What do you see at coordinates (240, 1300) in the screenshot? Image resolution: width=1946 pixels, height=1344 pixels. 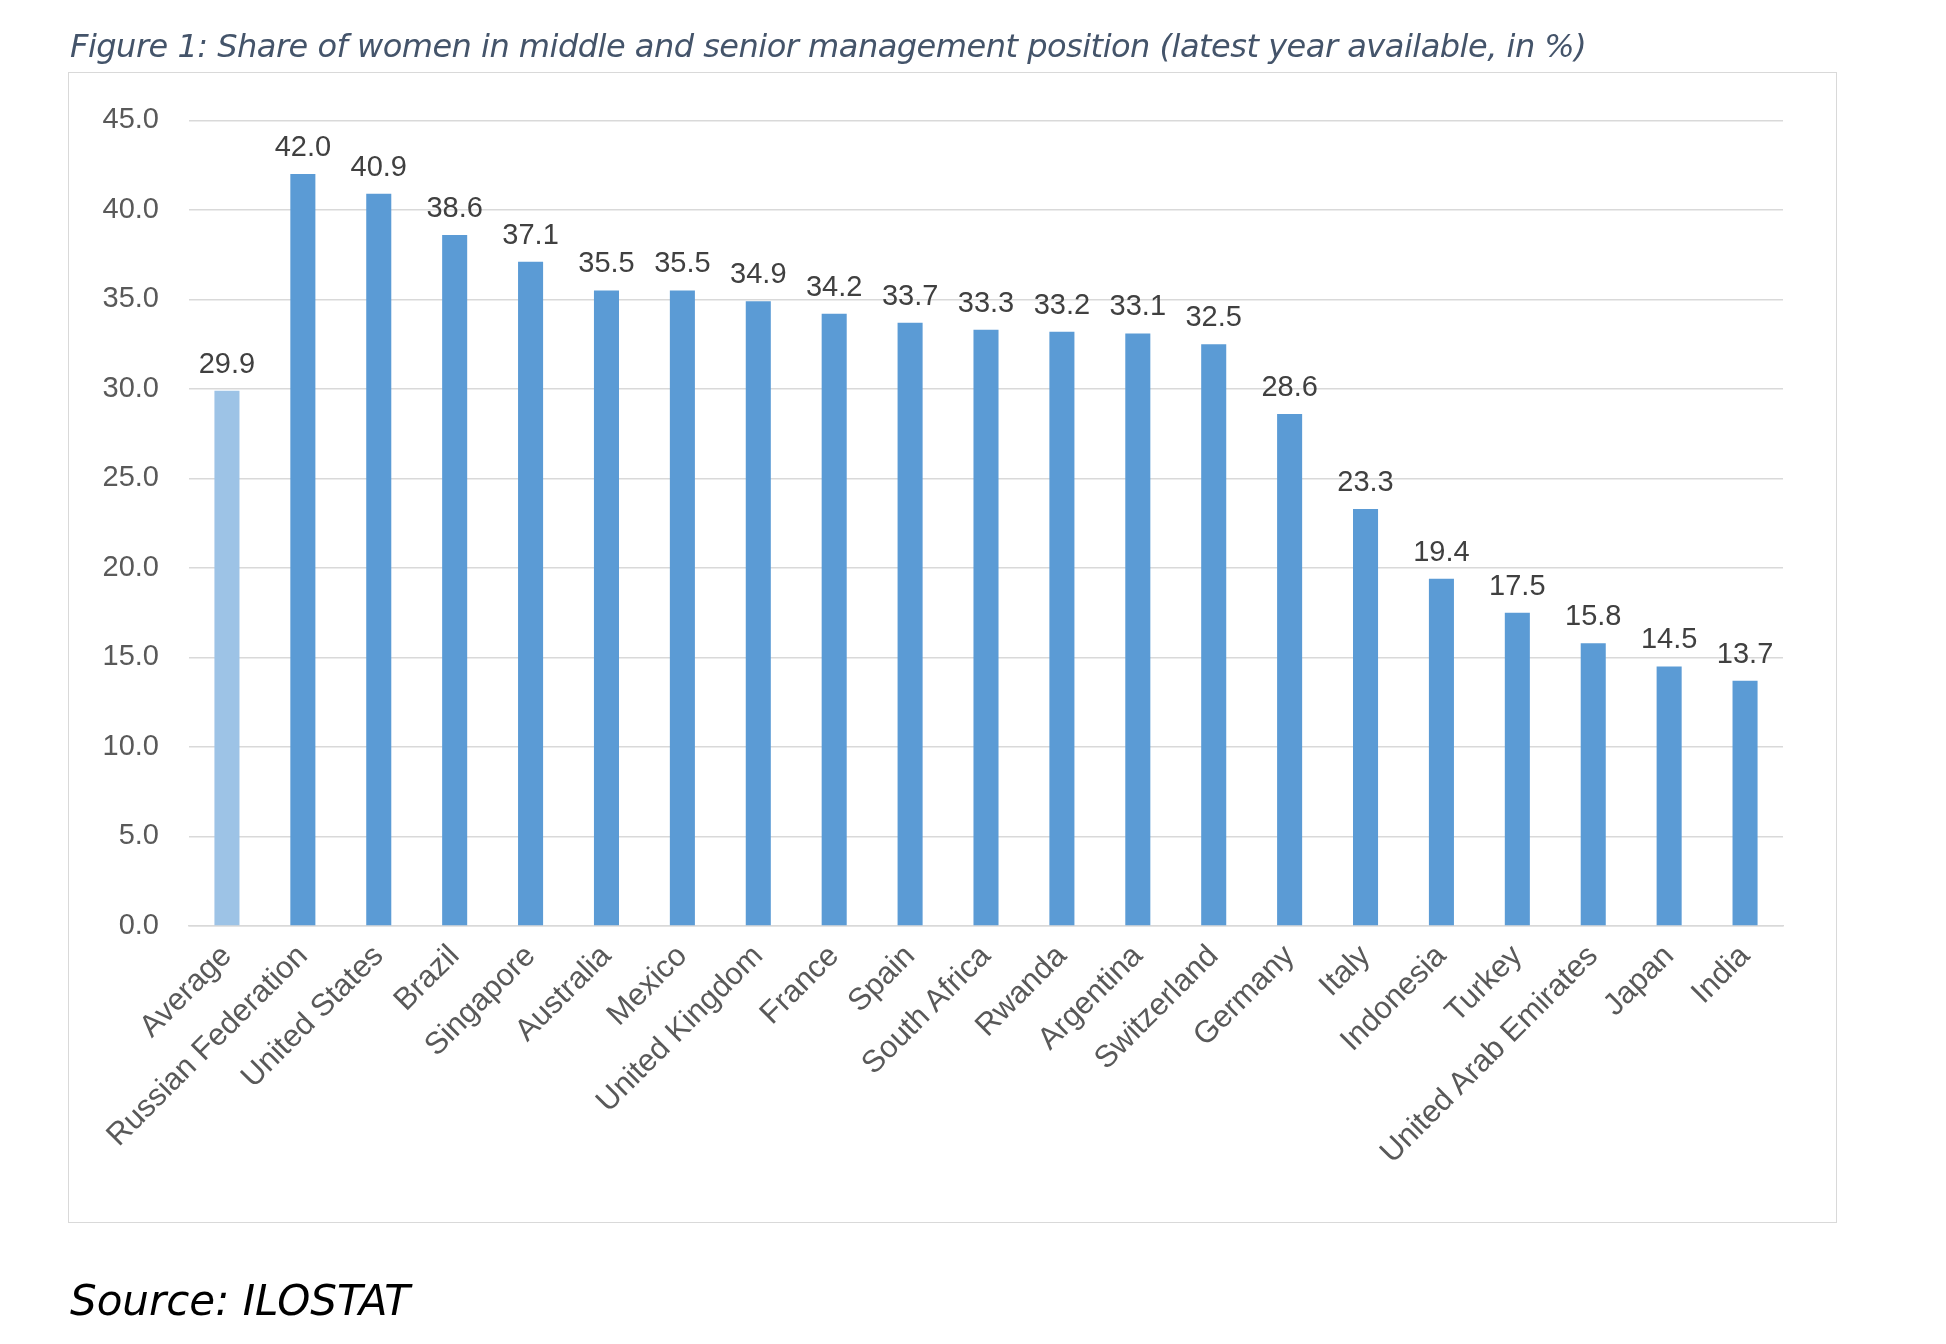 I see `source-note: Source: ILOSTAT` at bounding box center [240, 1300].